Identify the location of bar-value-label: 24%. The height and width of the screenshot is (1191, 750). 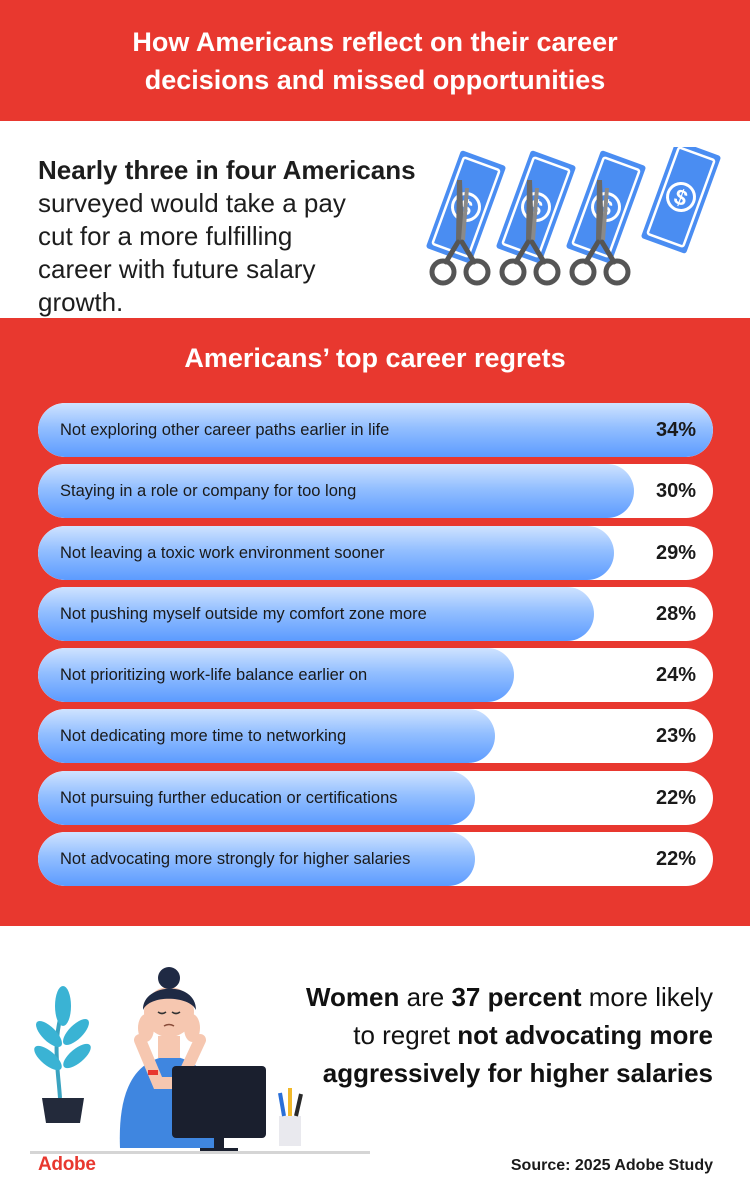
(675, 675).